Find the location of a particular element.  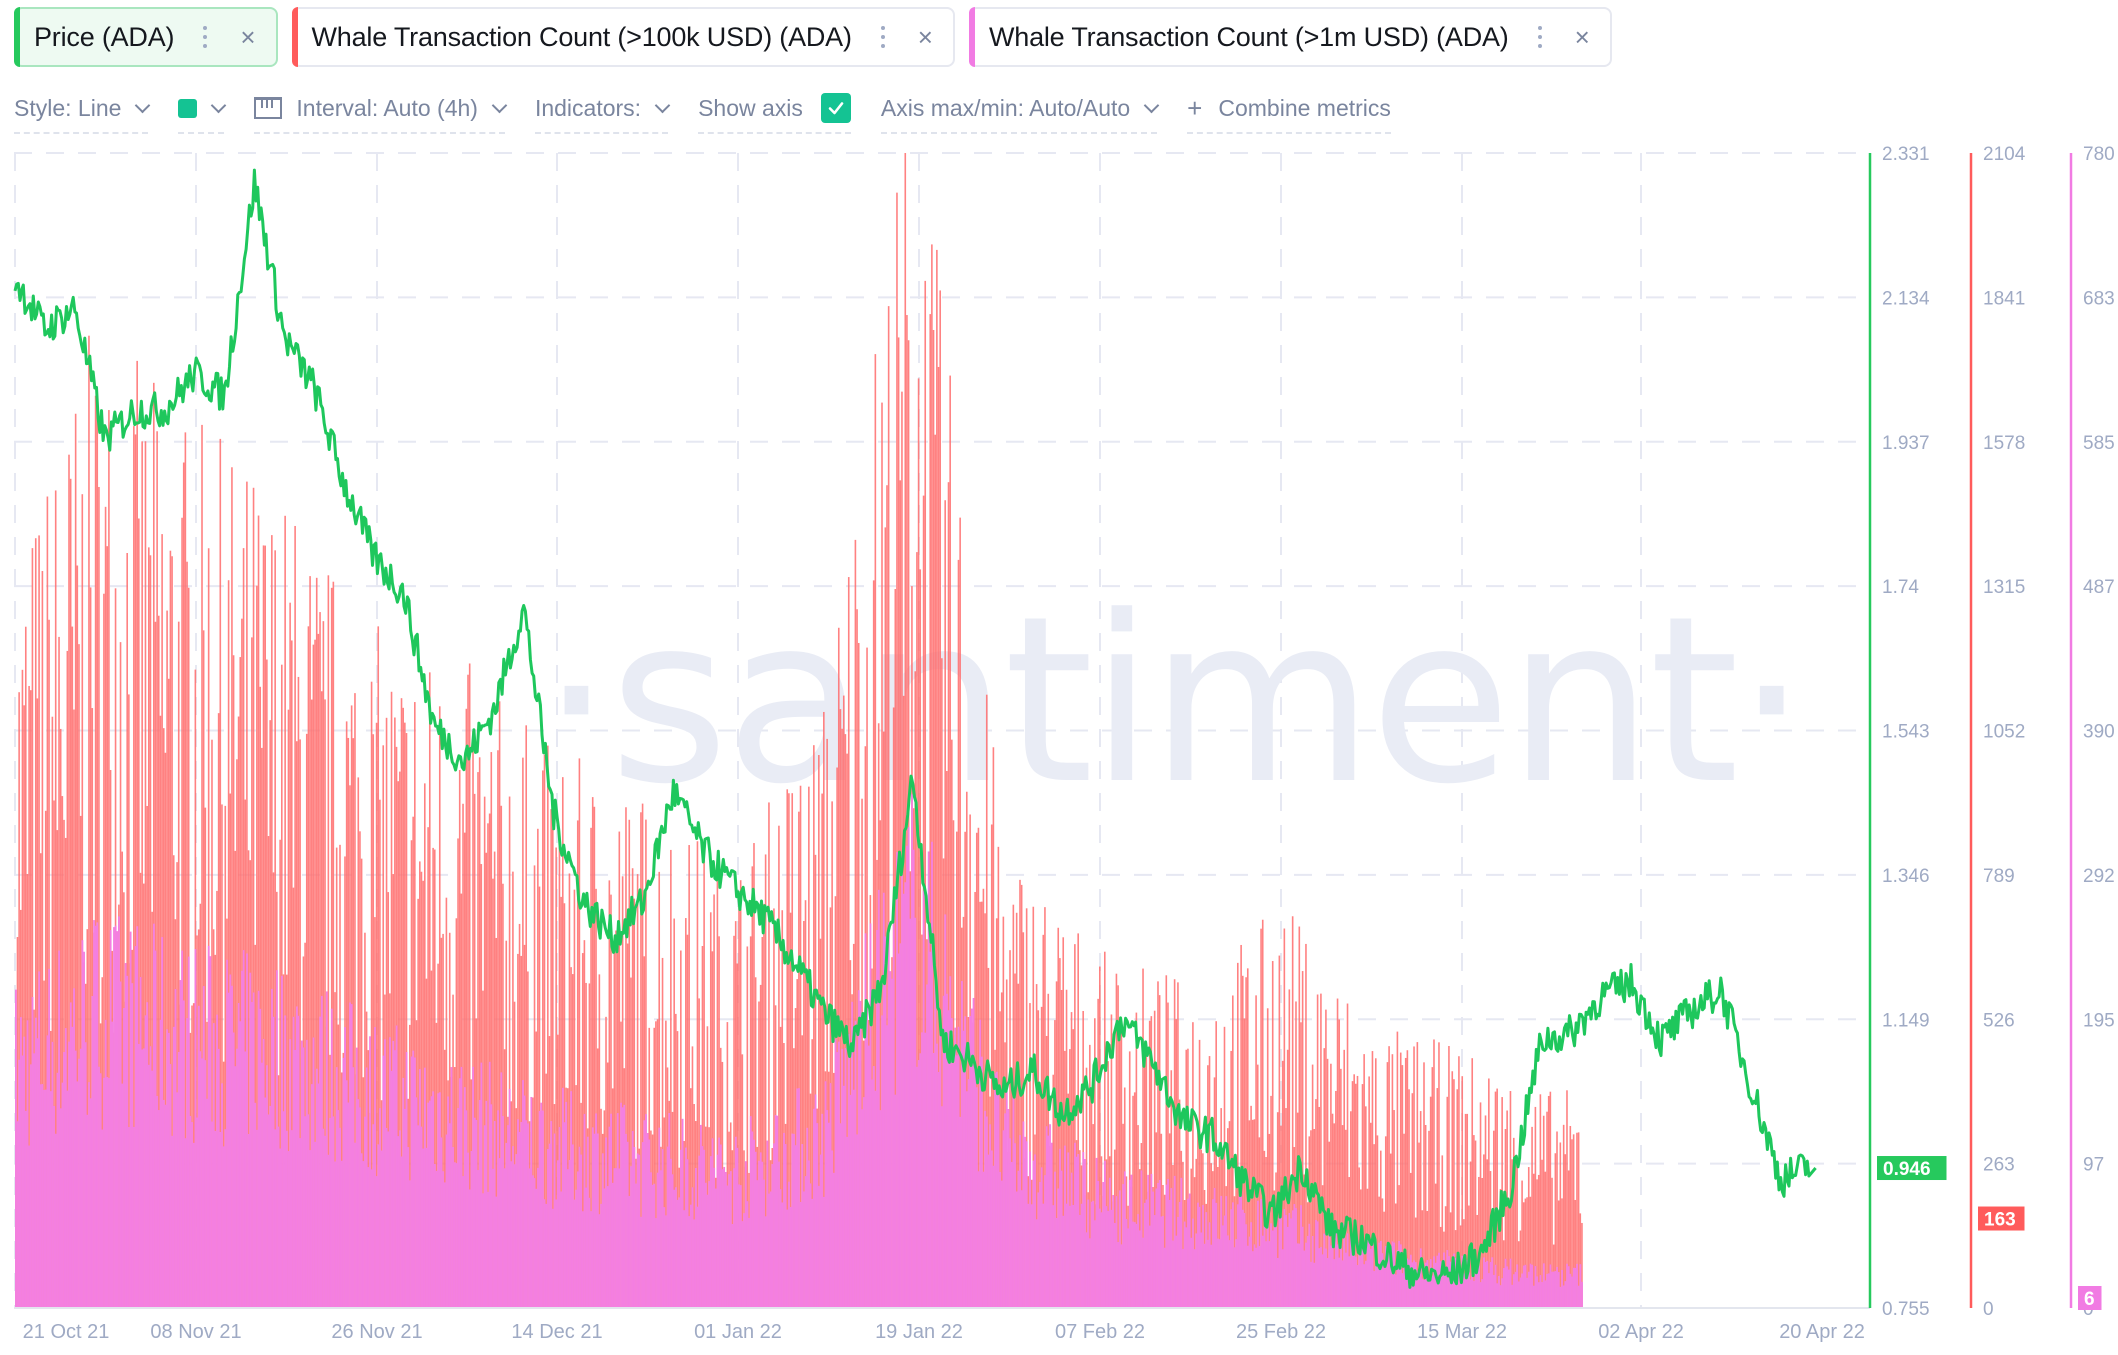

interval-label: Interval: Auto (4h) is located at coordinates (387, 107).